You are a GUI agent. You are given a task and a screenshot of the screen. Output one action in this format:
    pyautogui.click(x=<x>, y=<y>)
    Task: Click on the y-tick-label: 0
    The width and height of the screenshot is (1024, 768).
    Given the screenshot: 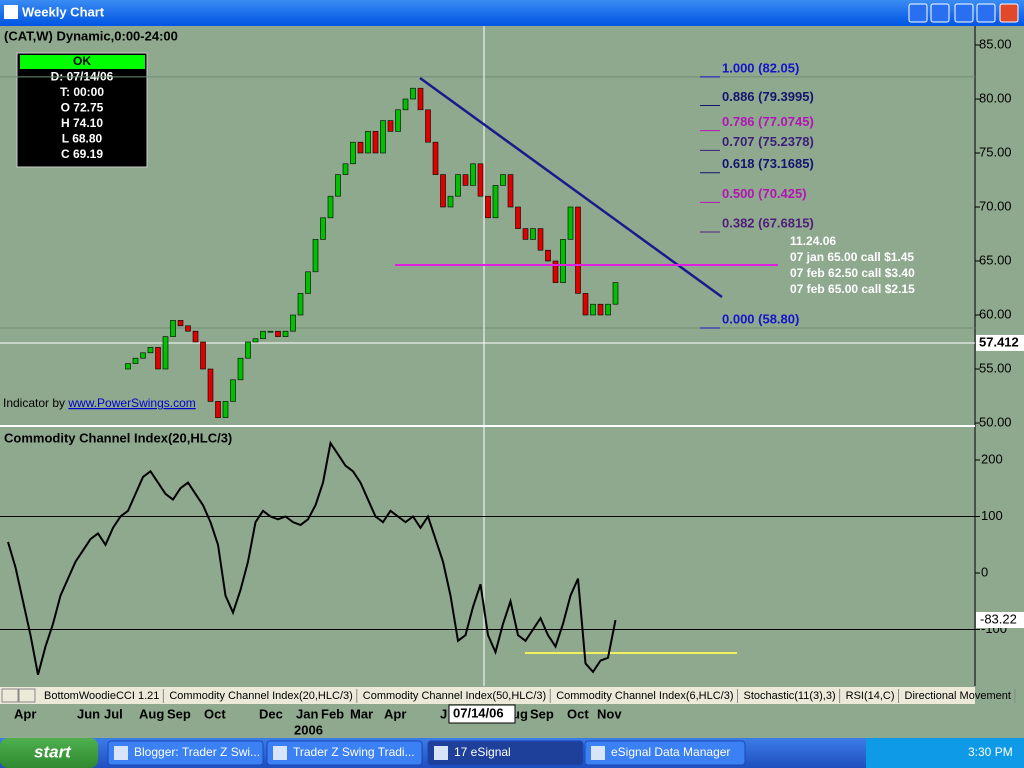 What is the action you would take?
    pyautogui.click(x=984, y=571)
    